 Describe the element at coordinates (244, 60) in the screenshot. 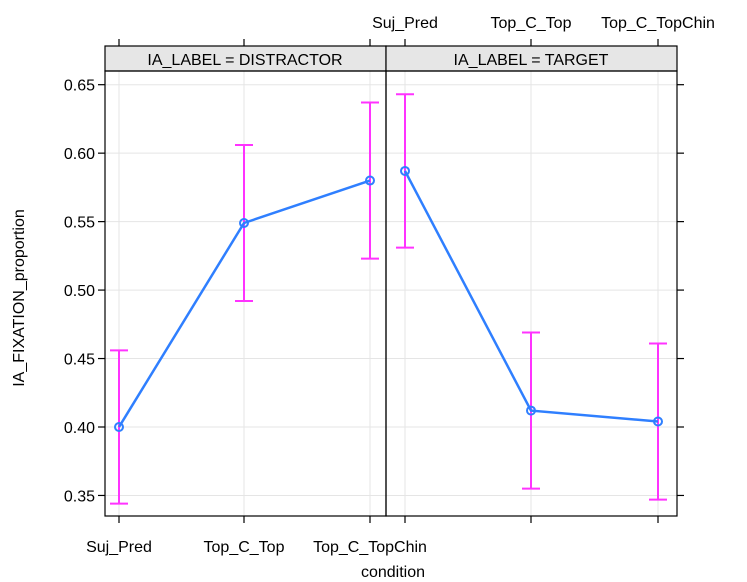

I see `strip-label-distractor: IA_LABEL = DISTRACTOR` at that location.